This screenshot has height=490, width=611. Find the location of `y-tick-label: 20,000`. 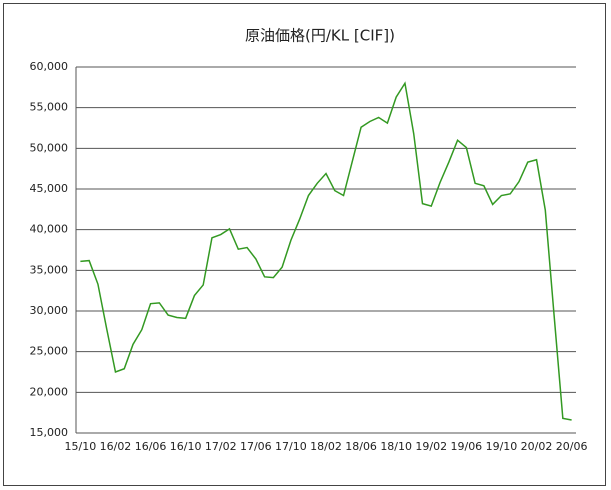

y-tick-label: 20,000 is located at coordinates (49, 391).